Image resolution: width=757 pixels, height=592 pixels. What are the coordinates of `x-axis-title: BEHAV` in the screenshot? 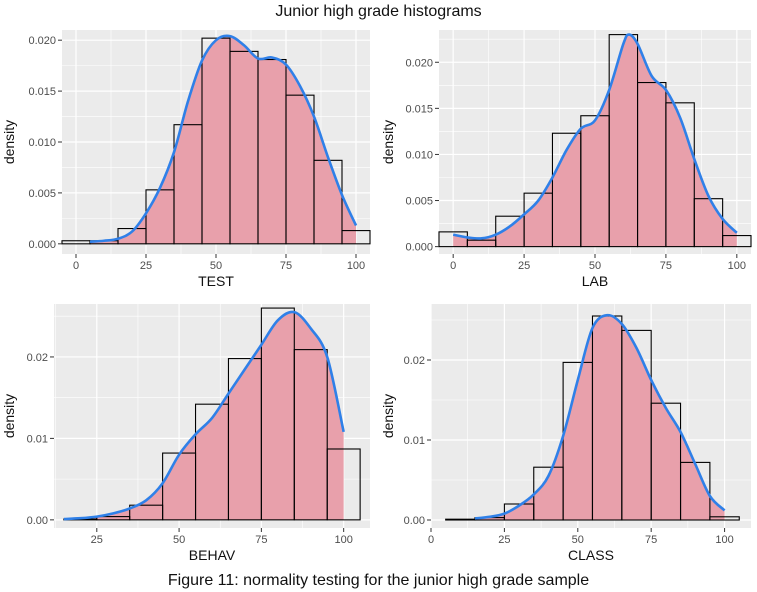 It's located at (212, 555).